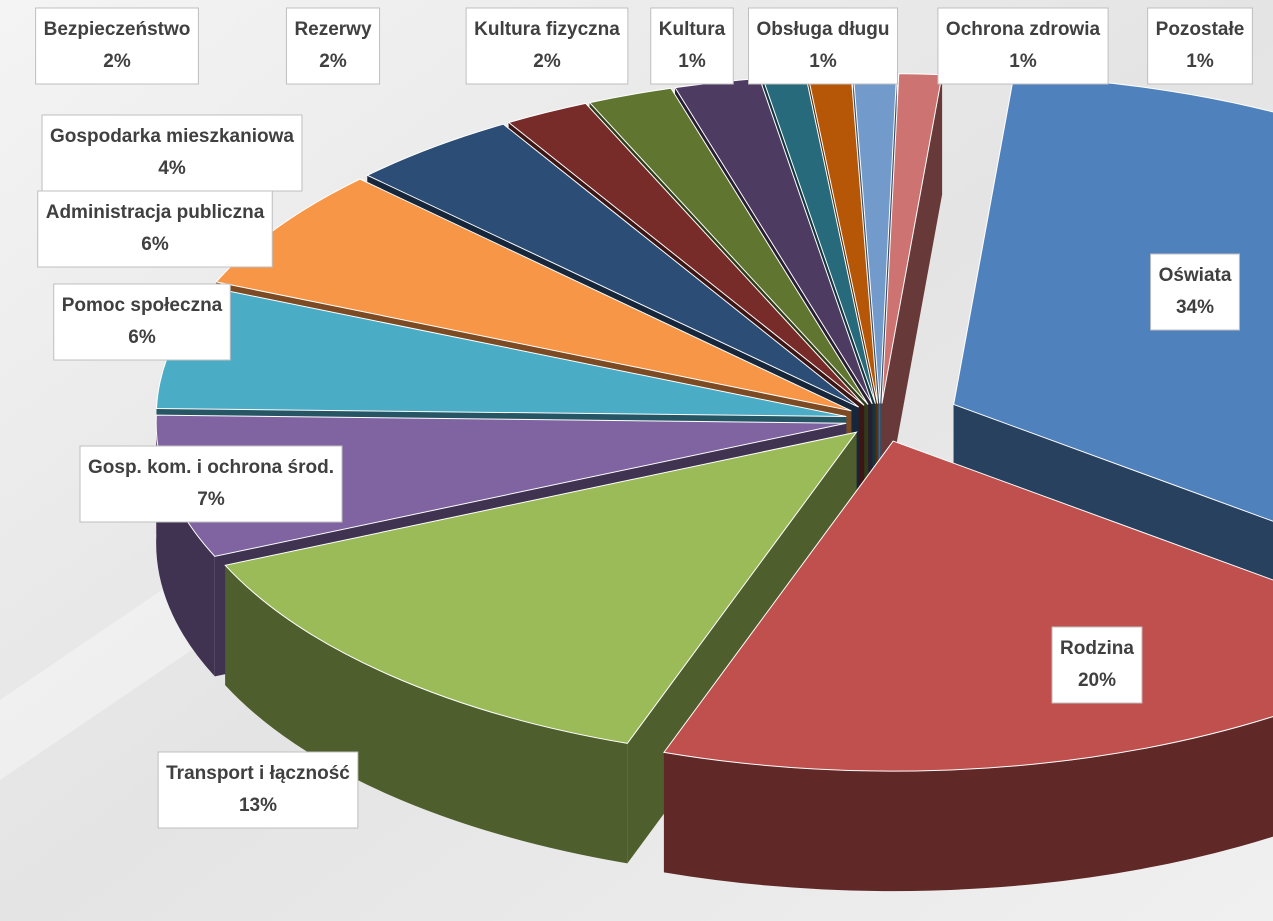 This screenshot has width=1273, height=921. Describe the element at coordinates (142, 305) in the screenshot. I see `data-label-name: Pomoc społeczna` at that location.